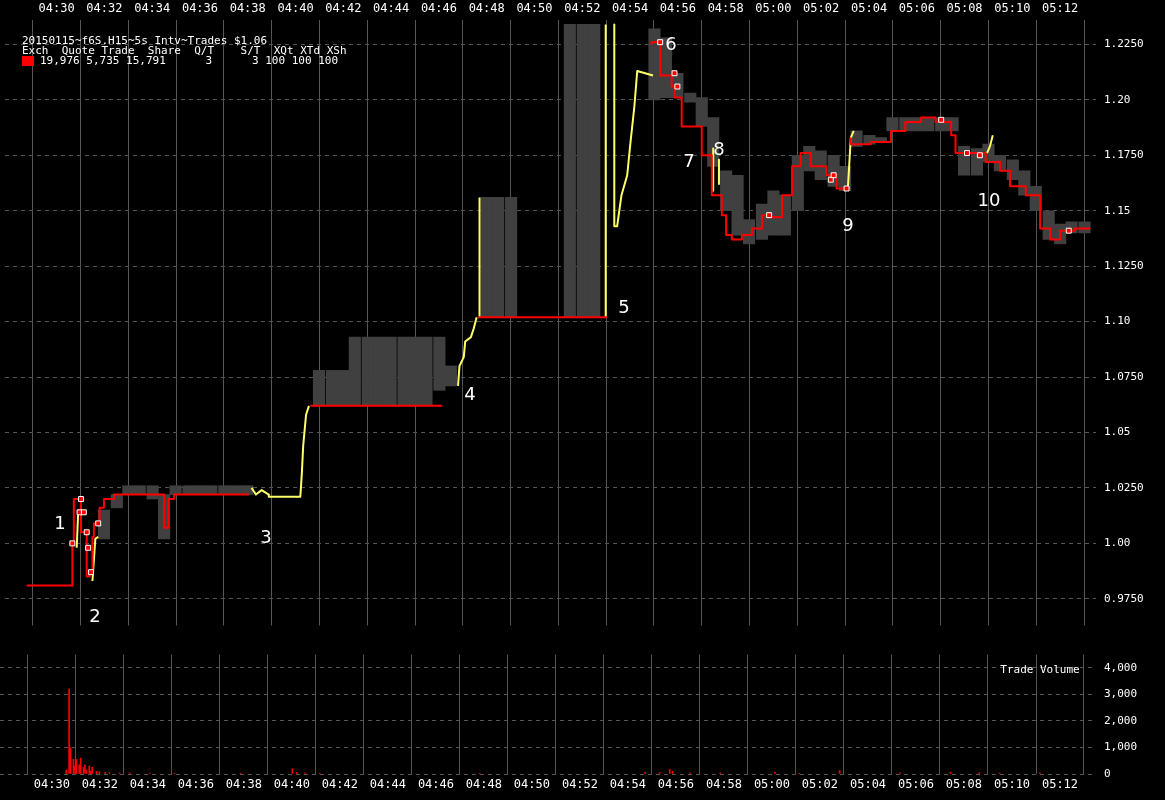  What do you see at coordinates (719, 148) in the screenshot?
I see `annotation: 8` at bounding box center [719, 148].